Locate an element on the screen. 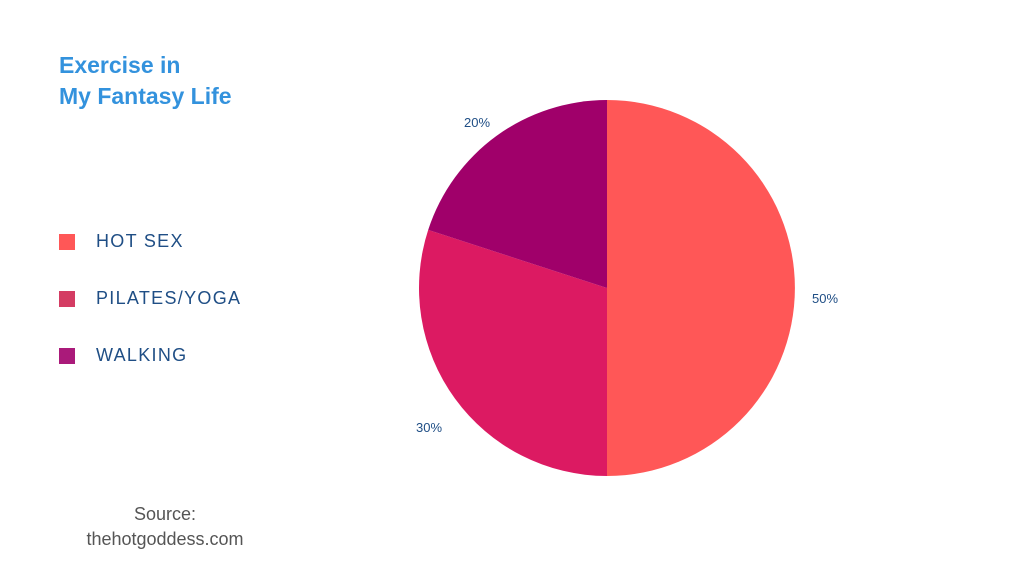 The height and width of the screenshot is (576, 1024). source-note: Source: thehotgoddess.com is located at coordinates (165, 527).